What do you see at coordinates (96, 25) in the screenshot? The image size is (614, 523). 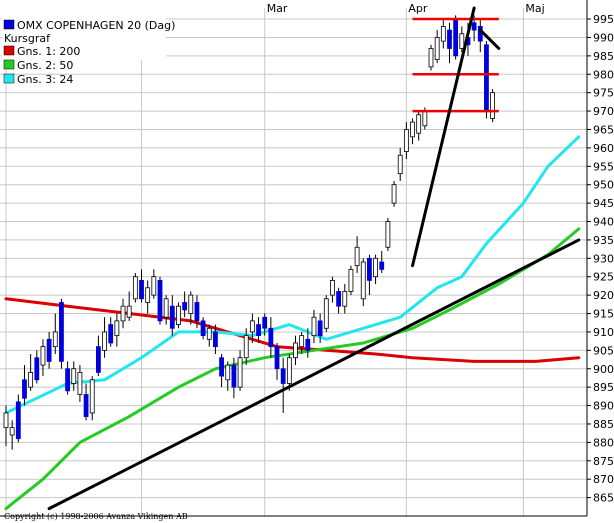 I see `chart-title: OMX COPENHAGEN 20 (Dag)` at bounding box center [96, 25].